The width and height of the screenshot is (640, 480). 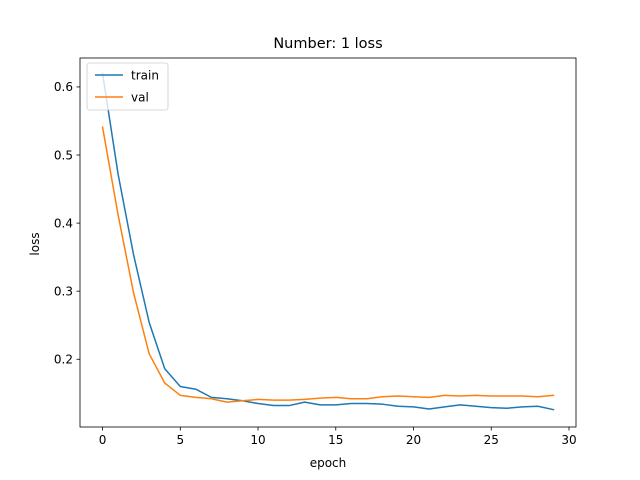 I want to click on x-axis-label: epoch, so click(x=328, y=463).